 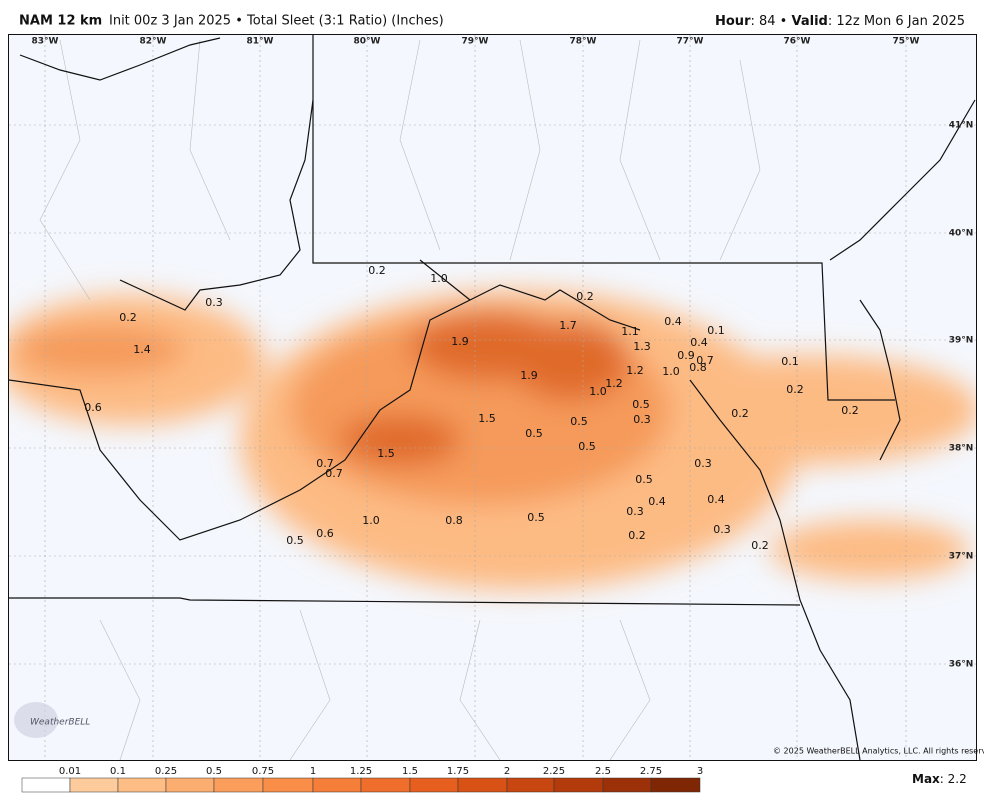 What do you see at coordinates (926, 779) in the screenshot?
I see `max-label: Max` at bounding box center [926, 779].